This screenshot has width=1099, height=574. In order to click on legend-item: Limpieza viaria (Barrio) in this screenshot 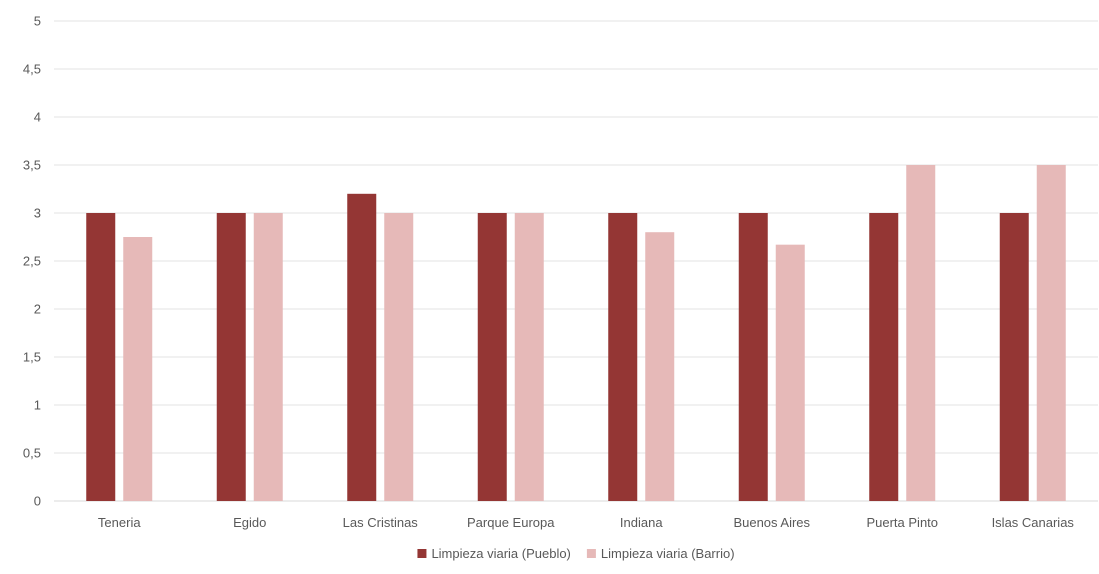, I will do `click(660, 553)`.